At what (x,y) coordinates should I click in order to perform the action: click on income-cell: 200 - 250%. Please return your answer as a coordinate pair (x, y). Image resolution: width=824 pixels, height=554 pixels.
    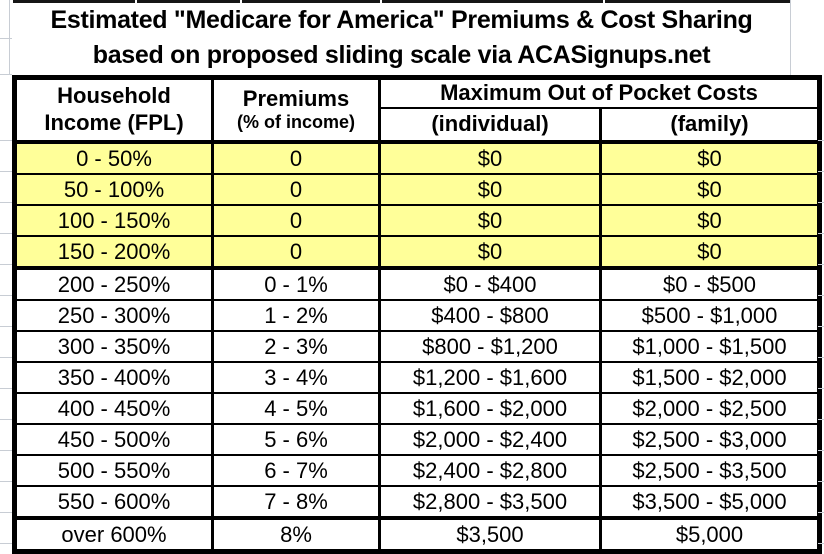
    Looking at the image, I should click on (113, 283).